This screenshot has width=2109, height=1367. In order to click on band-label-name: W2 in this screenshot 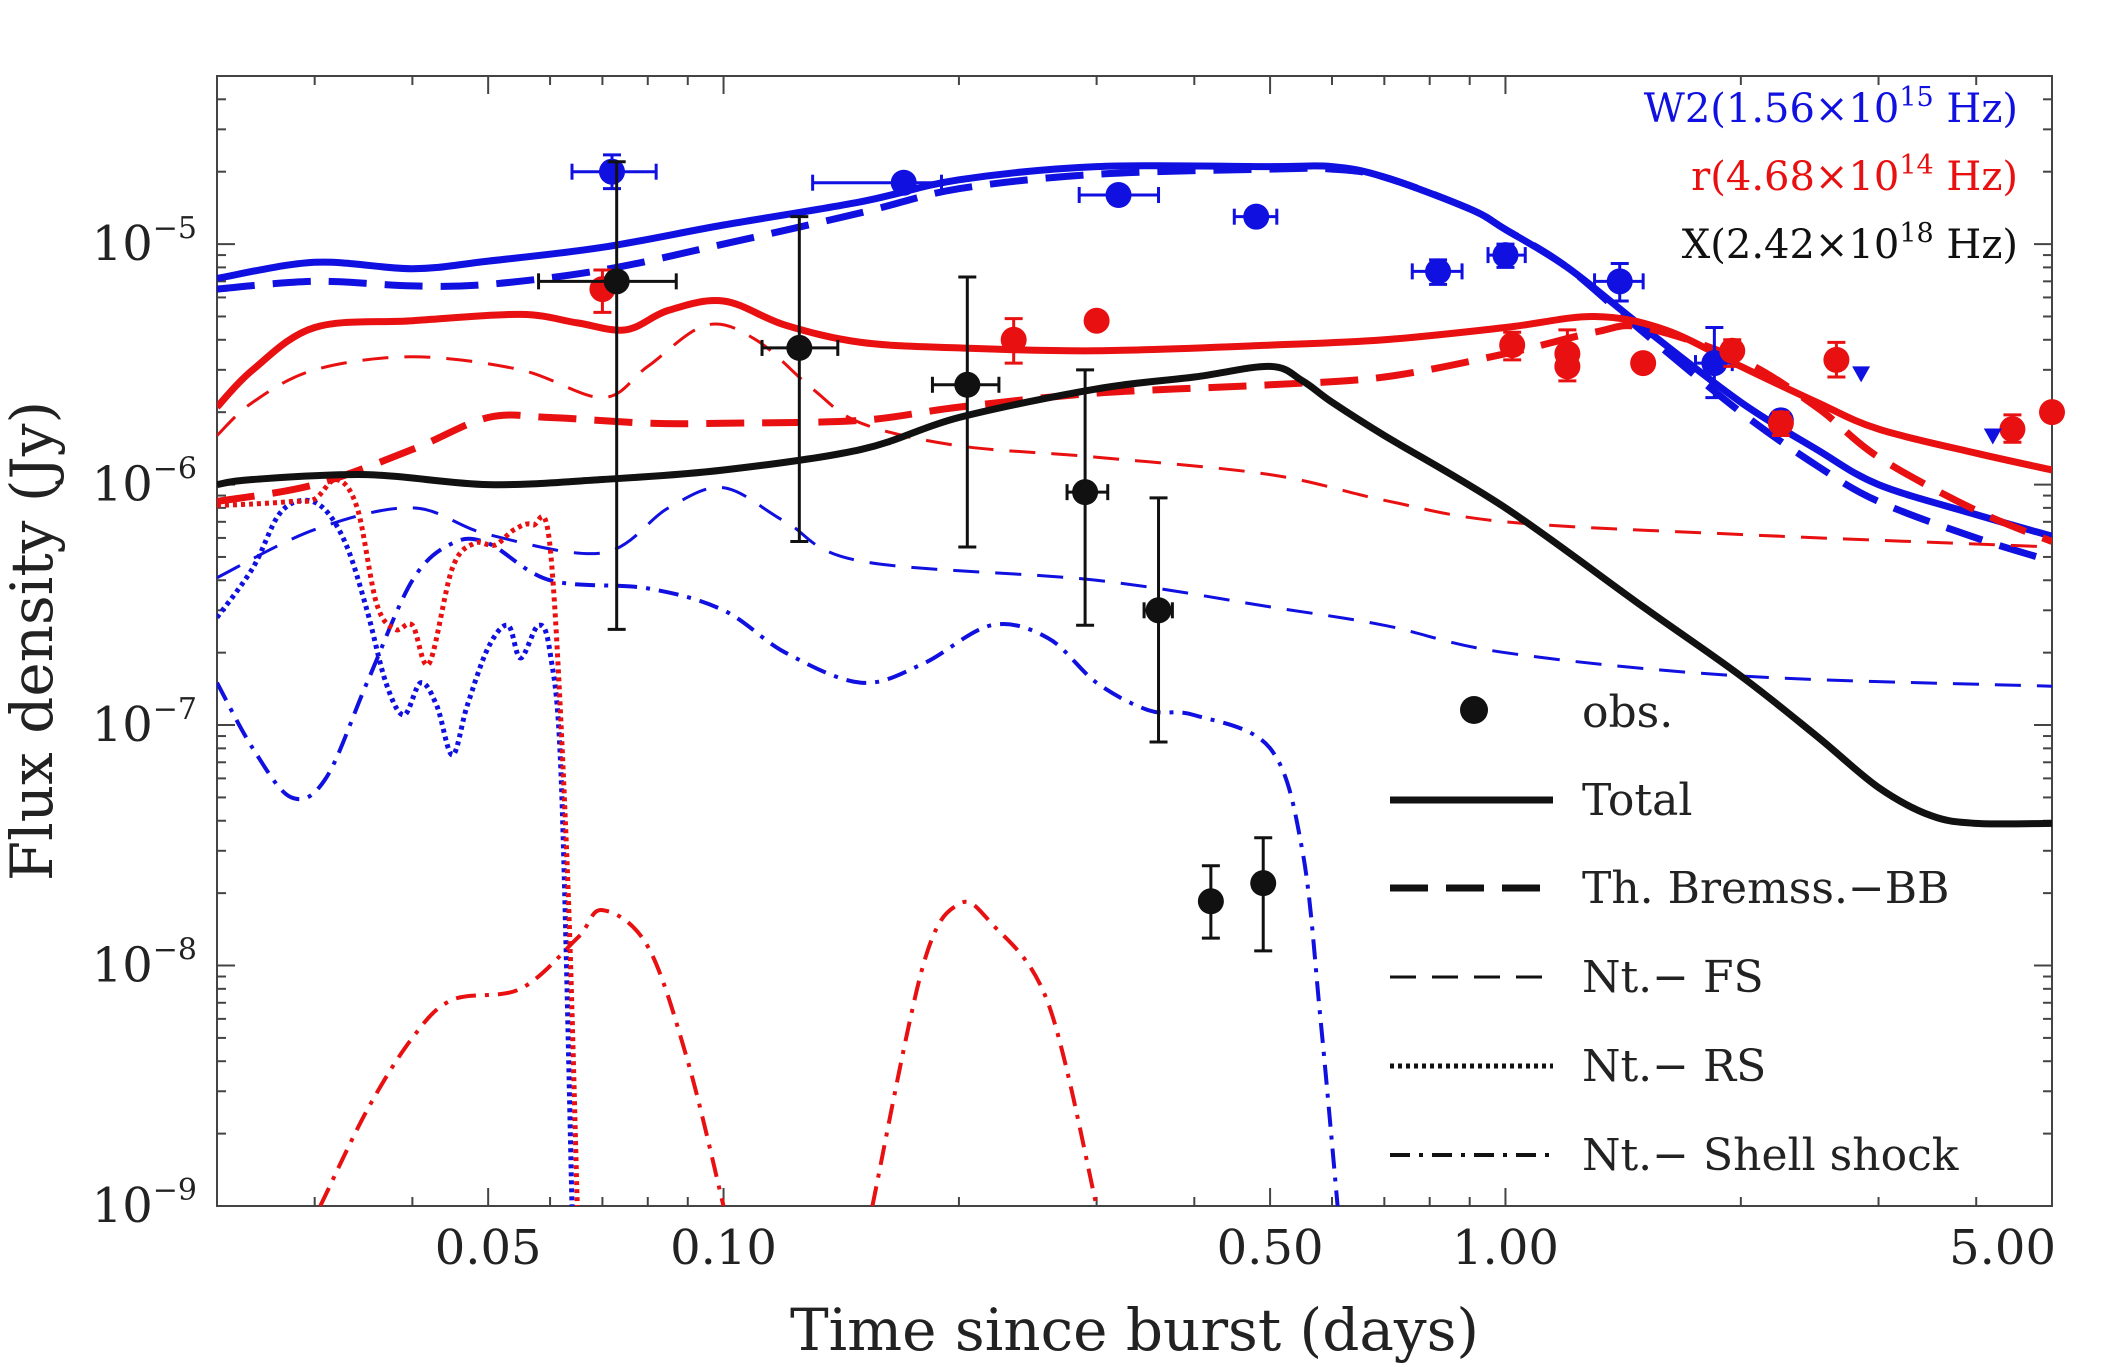, I will do `click(1677, 109)`.